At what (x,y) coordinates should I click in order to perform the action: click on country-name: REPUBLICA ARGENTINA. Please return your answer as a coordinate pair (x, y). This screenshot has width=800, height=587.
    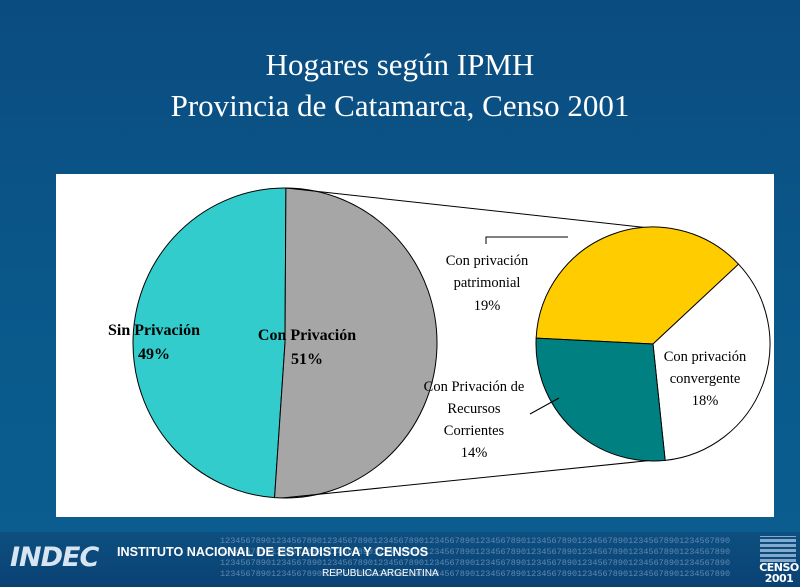
    Looking at the image, I should click on (380, 573).